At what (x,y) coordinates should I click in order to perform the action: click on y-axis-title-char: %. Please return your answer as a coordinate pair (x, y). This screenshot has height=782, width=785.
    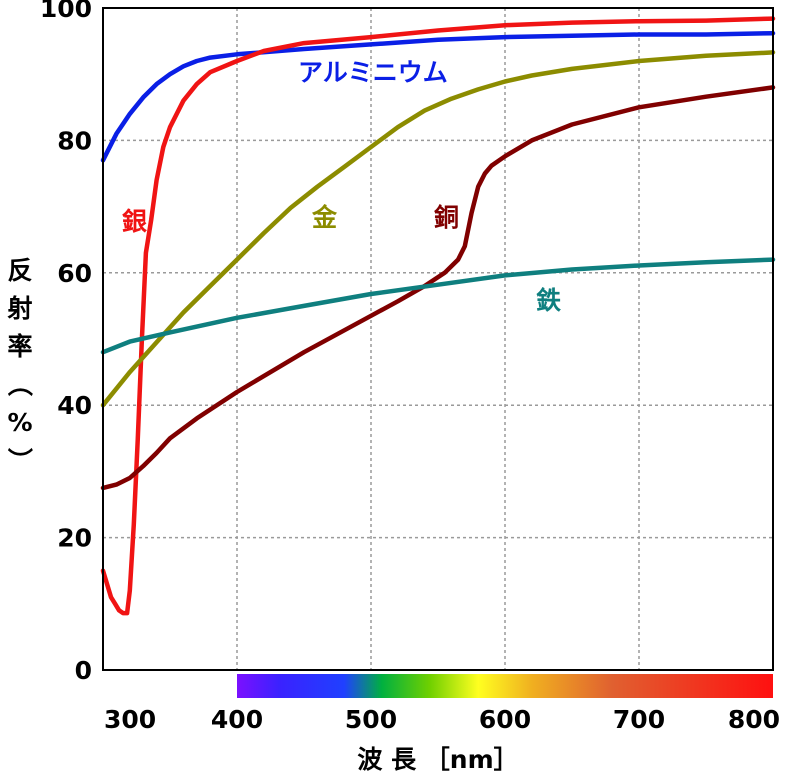
    Looking at the image, I should click on (19, 422).